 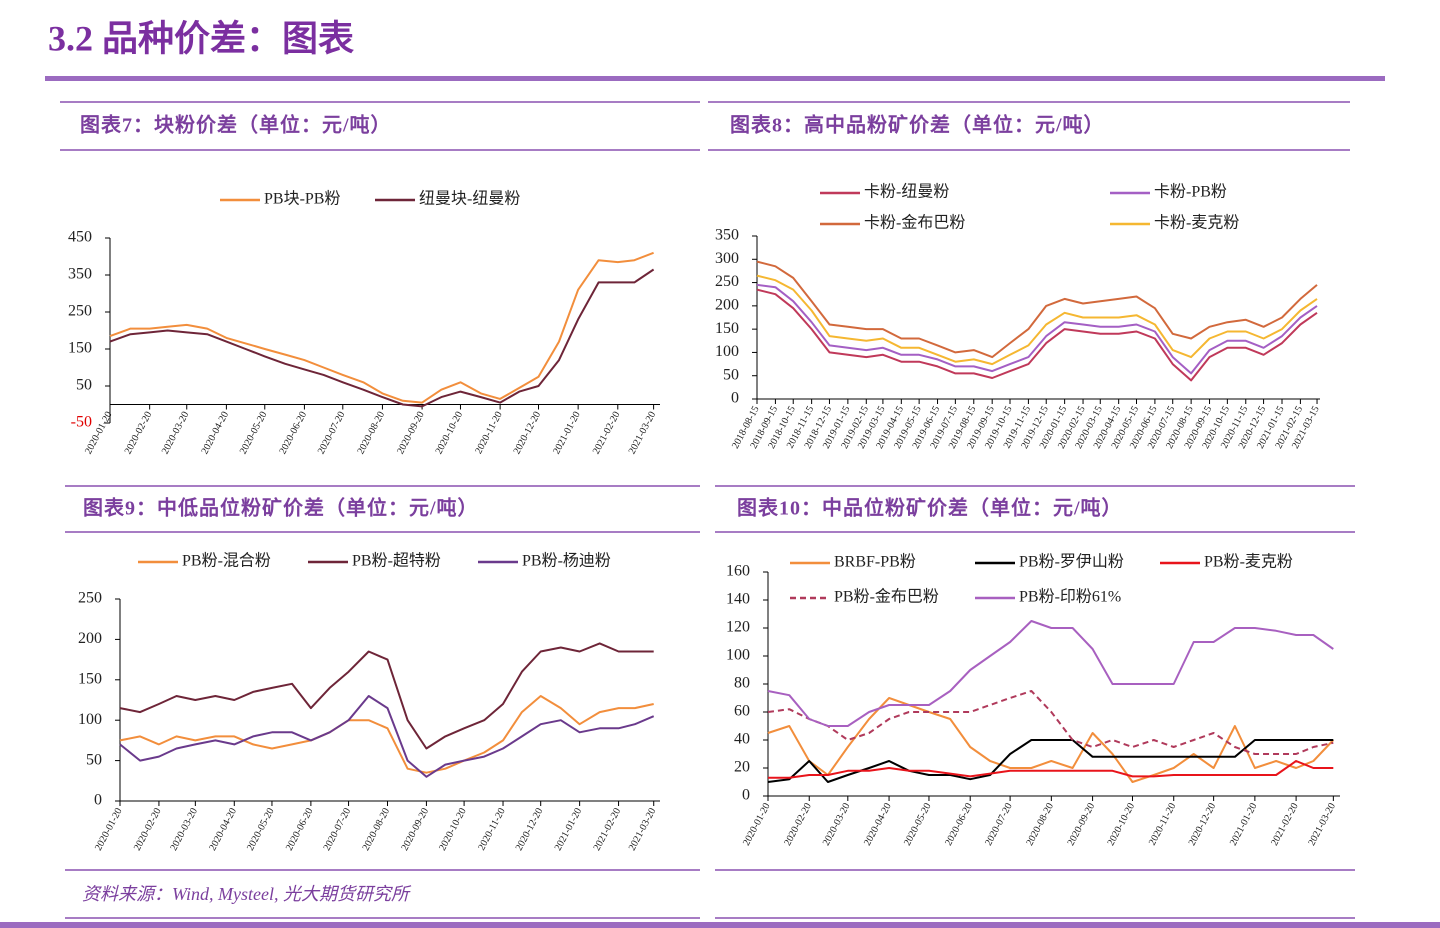 What do you see at coordinates (886, 597) in the screenshot?
I see `legend-label: PB粉-金布巴粉` at bounding box center [886, 597].